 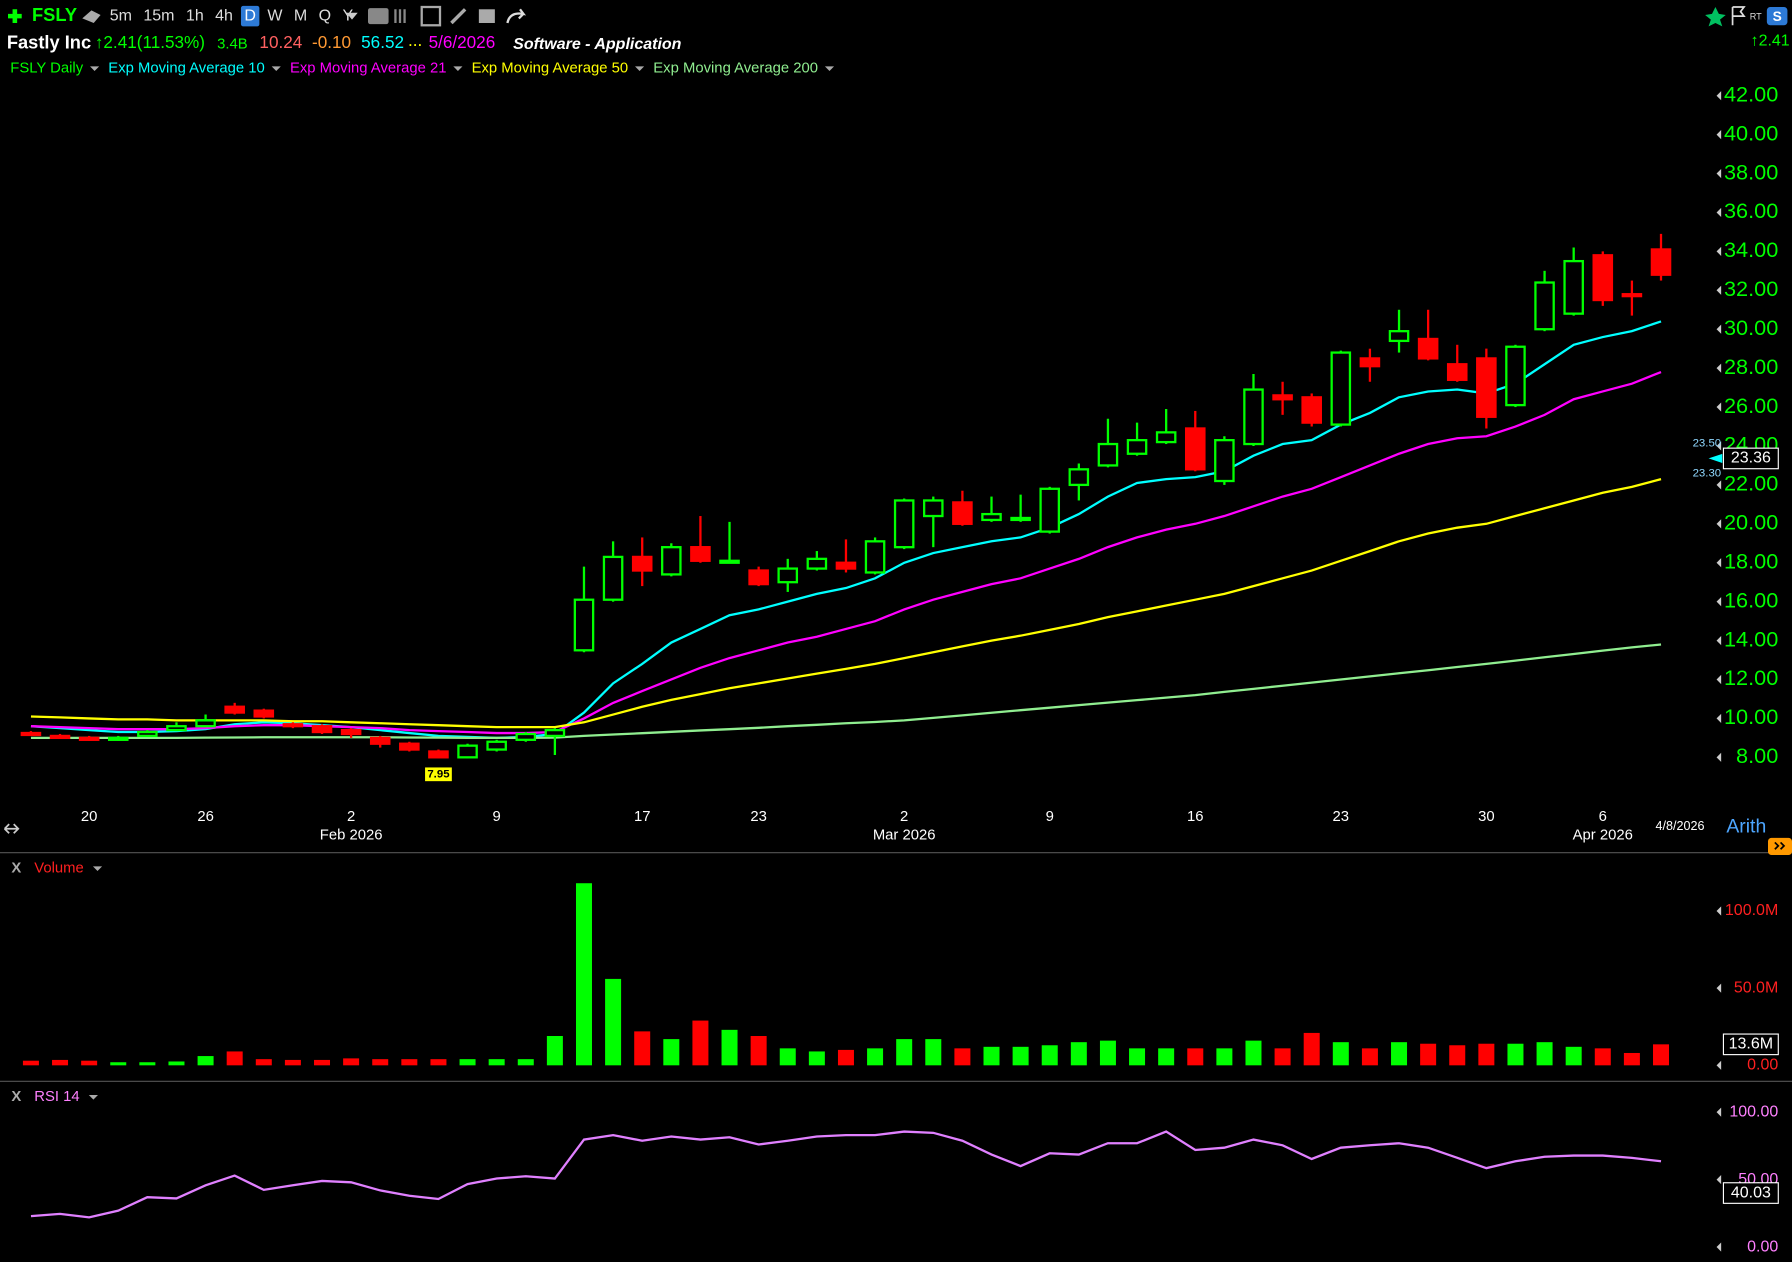 What do you see at coordinates (1751, 288) in the screenshot?
I see `y-tick-label: 32.00` at bounding box center [1751, 288].